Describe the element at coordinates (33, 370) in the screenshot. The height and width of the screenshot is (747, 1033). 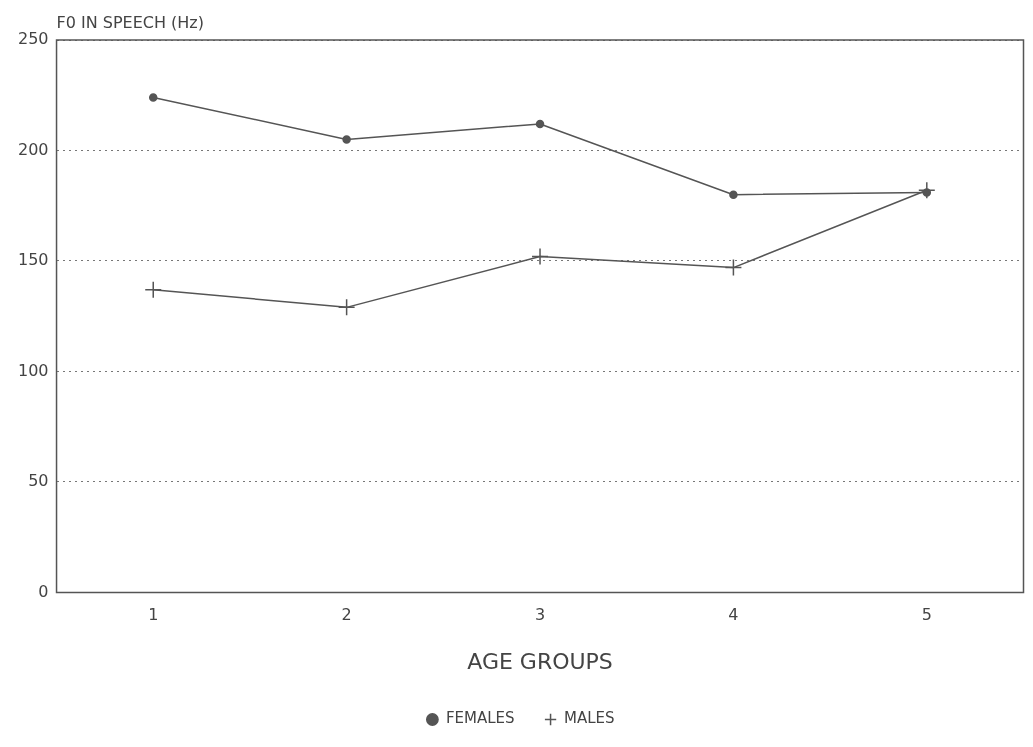
I see `y-tick-label: 100` at that location.